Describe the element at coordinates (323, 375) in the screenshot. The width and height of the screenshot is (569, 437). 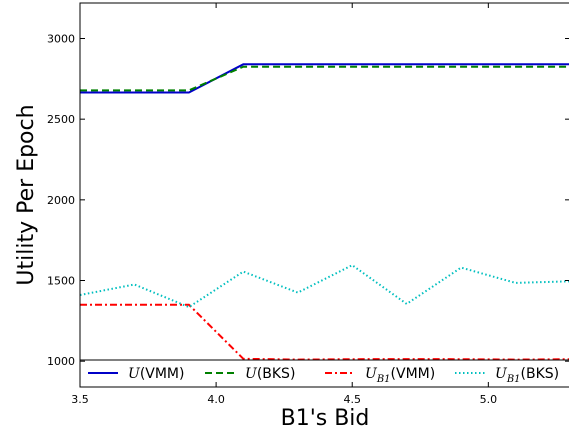
I see `legend: U(VMM) U(BKS) UB1(VMM) UB1(BKS)` at that location.